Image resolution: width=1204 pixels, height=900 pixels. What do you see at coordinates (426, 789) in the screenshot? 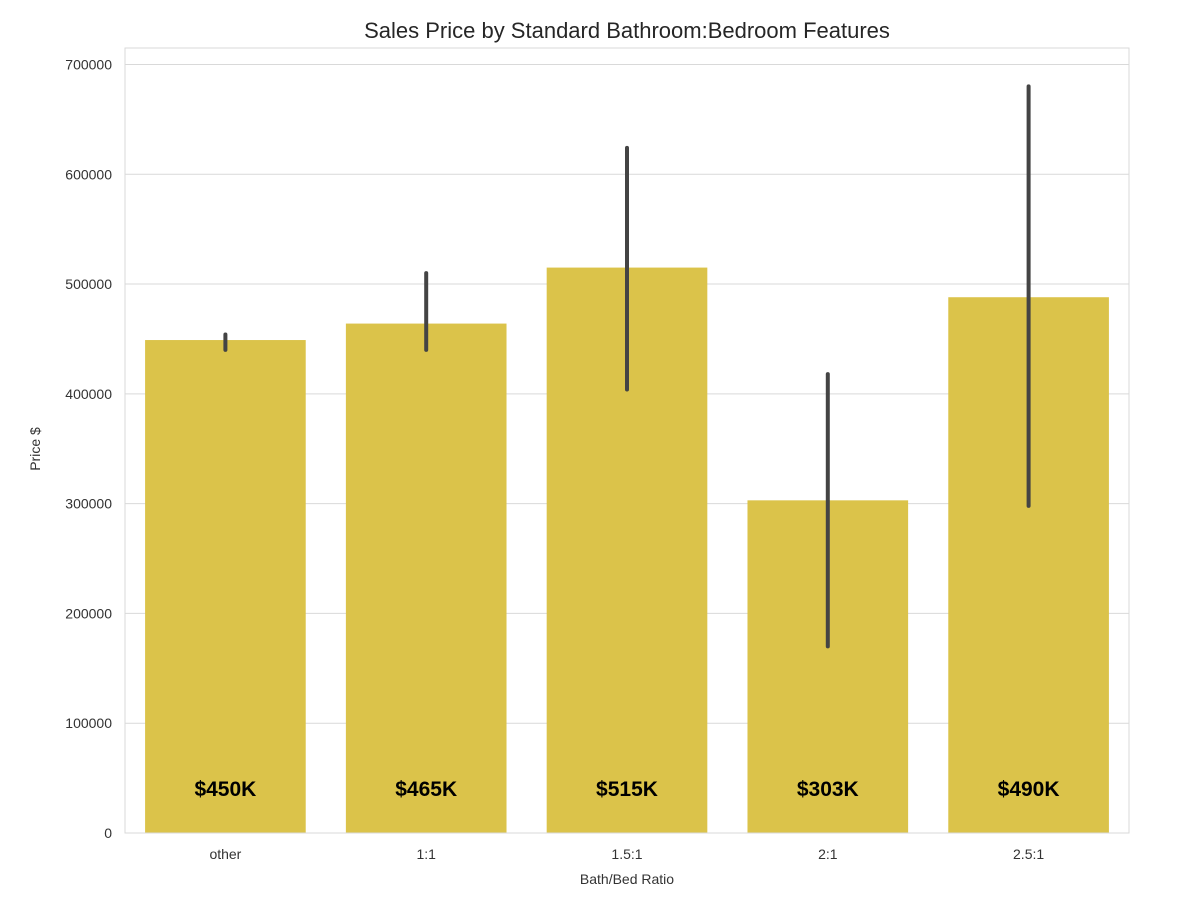
I see `bar-value-label: $465K` at bounding box center [426, 789].